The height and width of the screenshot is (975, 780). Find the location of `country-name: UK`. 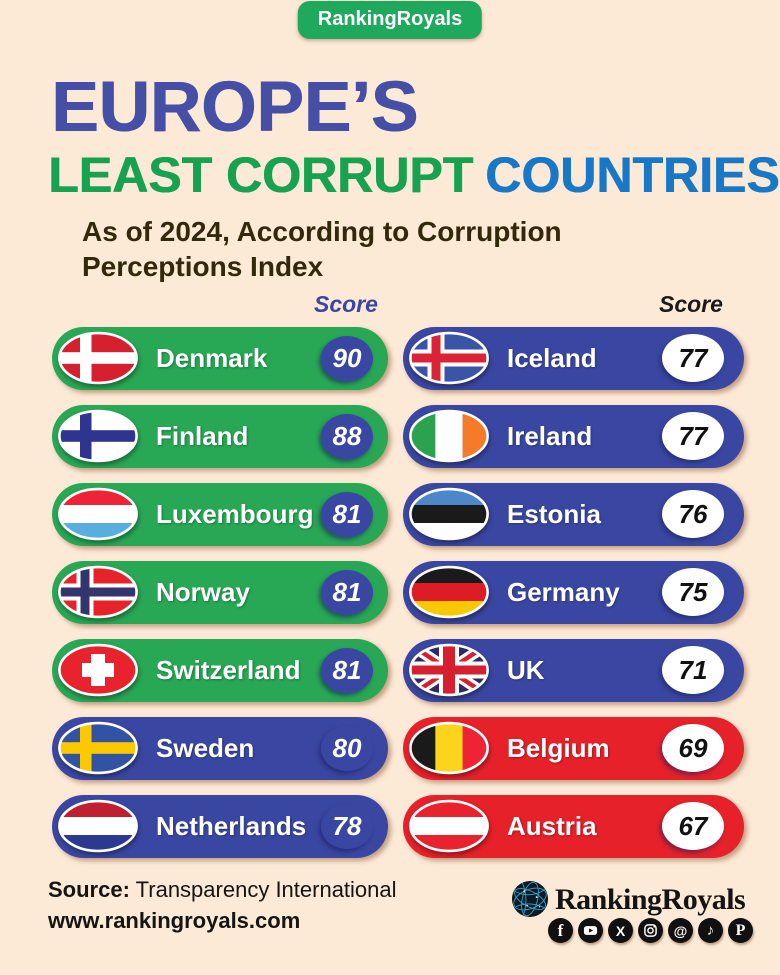

country-name: UK is located at coordinates (526, 670).